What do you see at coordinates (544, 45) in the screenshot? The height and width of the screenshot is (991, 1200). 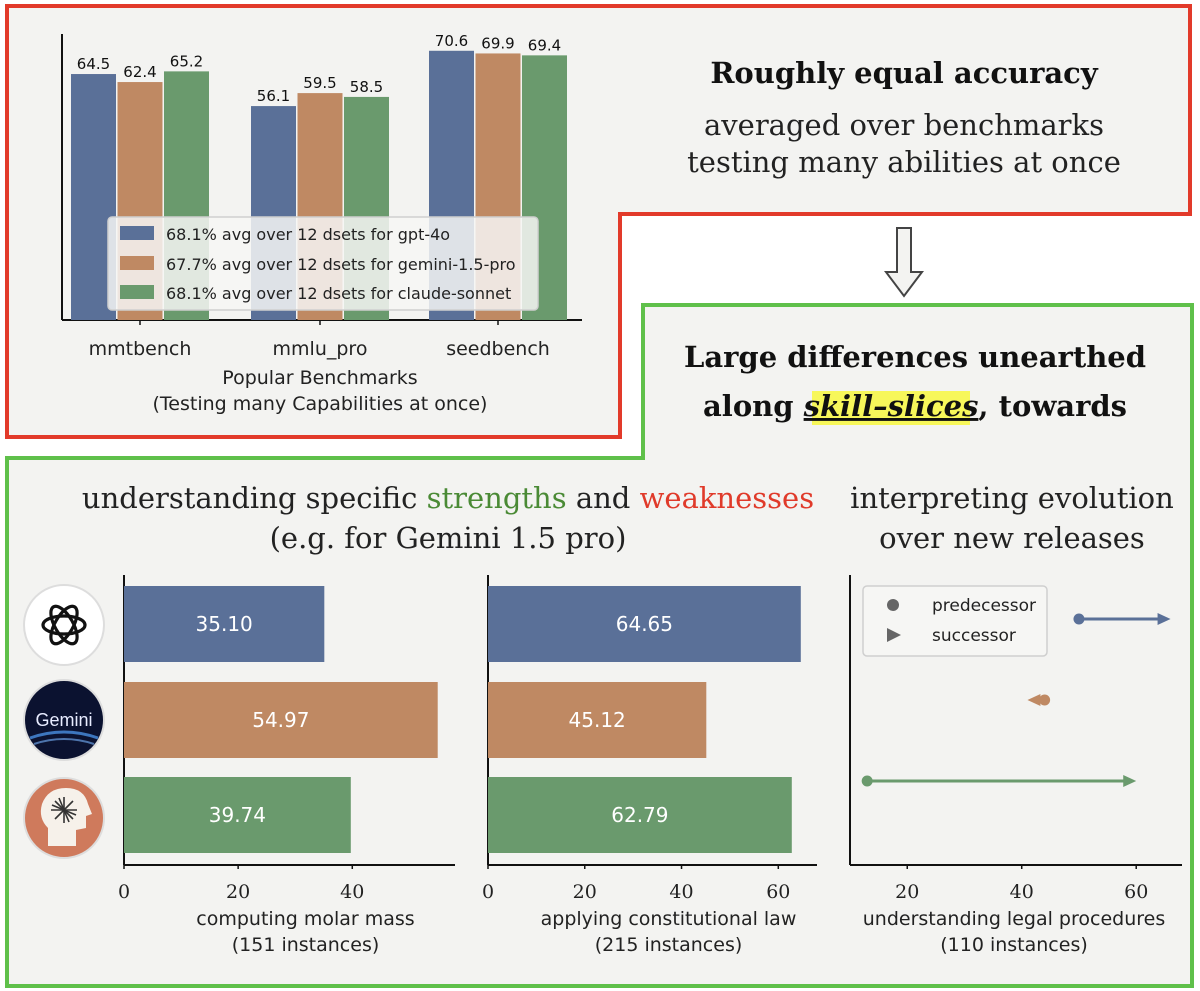 I see `bar-value-label: 69.4` at bounding box center [544, 45].